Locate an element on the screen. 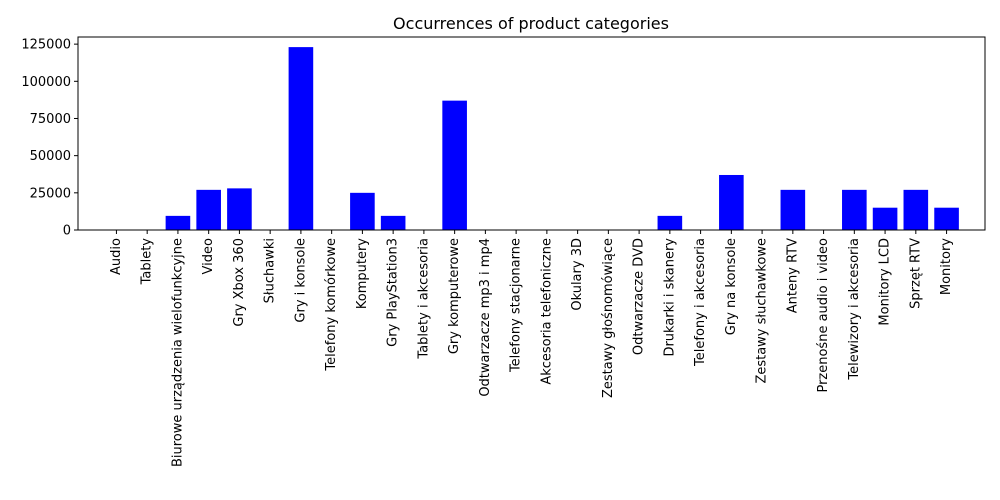 Image resolution: width=1000 pixels, height=500 pixels. y-tick-label: 50000 is located at coordinates (50, 156).